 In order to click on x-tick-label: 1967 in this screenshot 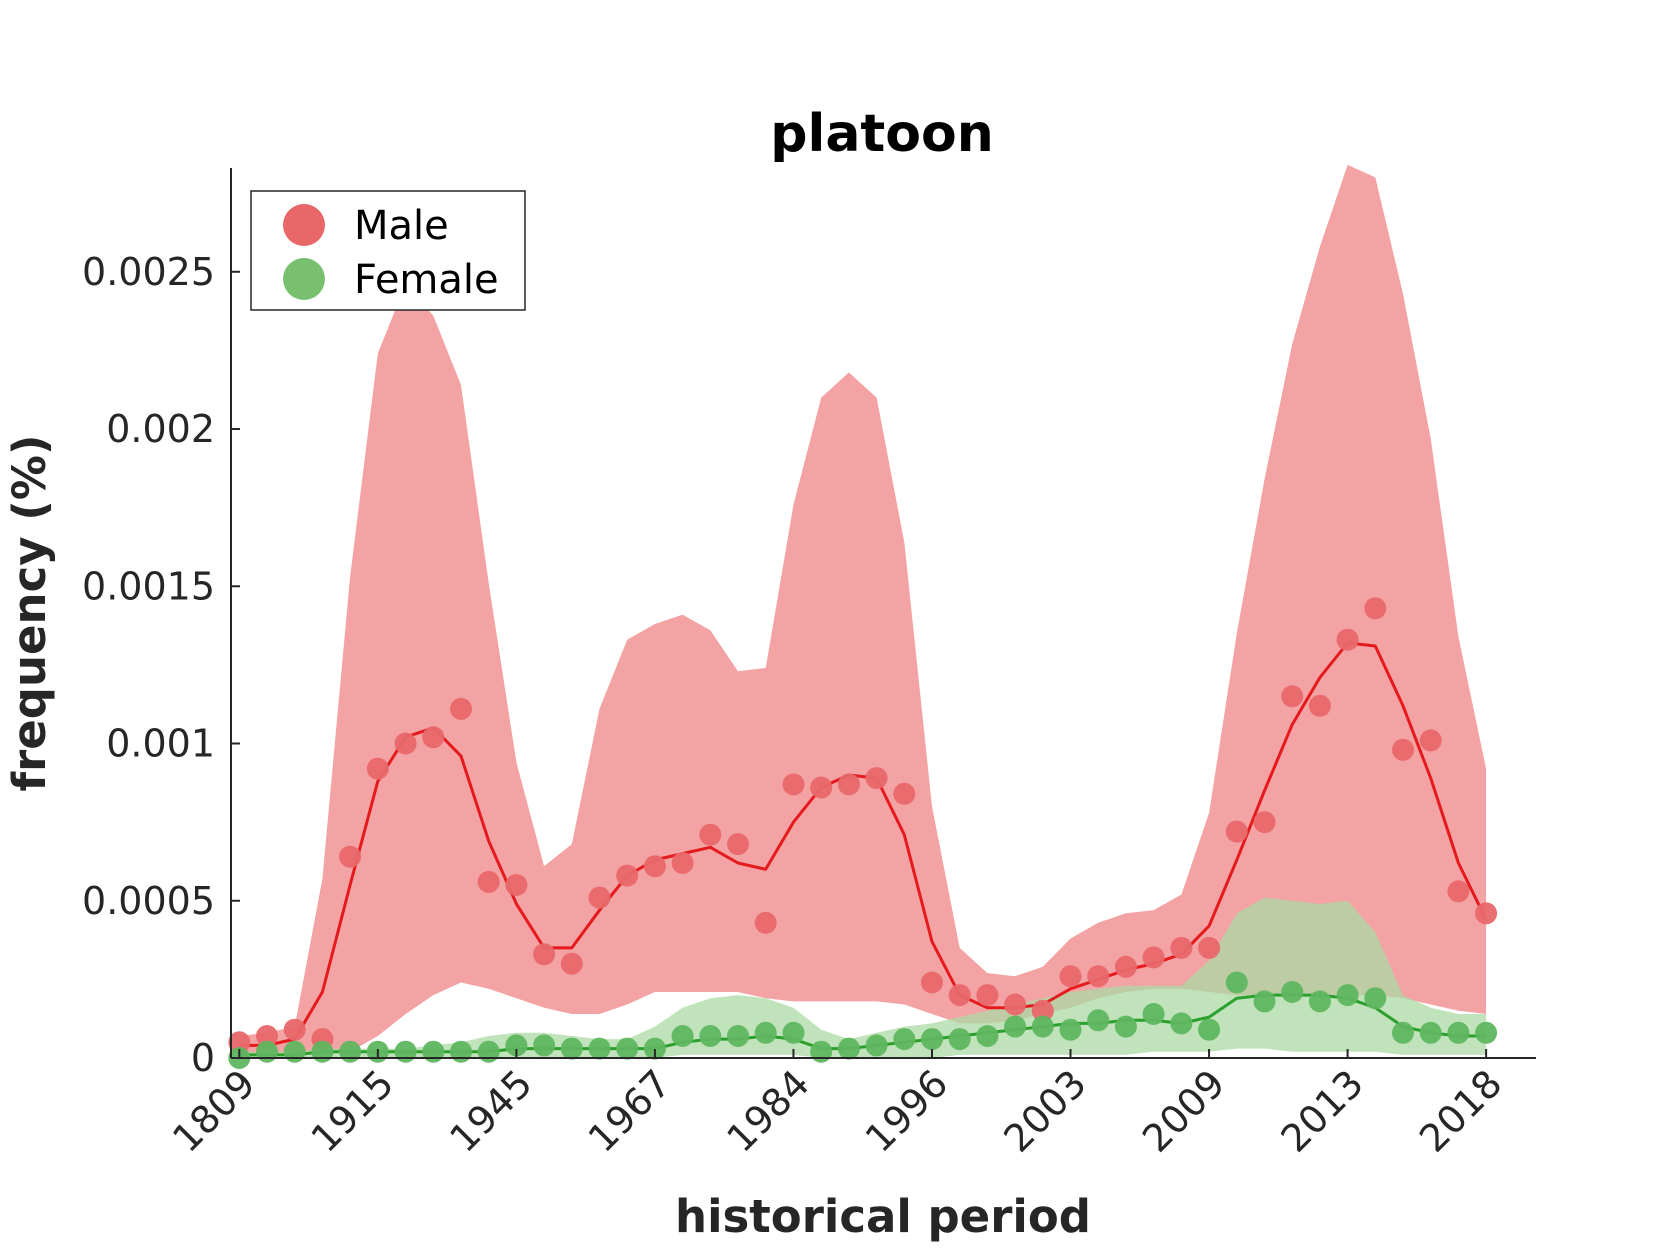, I will do `click(630, 1111)`.